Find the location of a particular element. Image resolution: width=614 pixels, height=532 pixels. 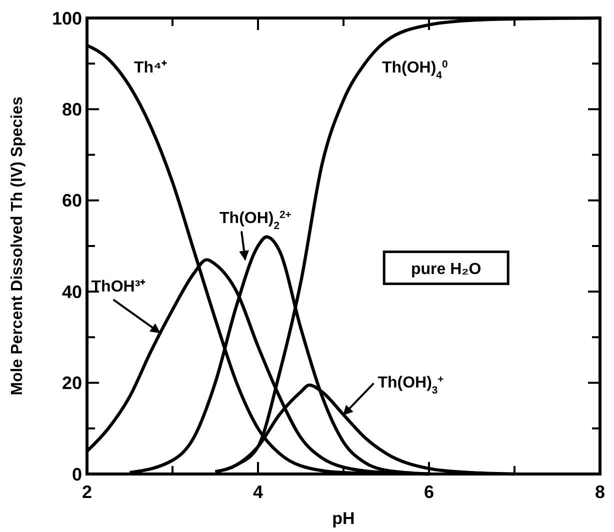

y-axis-title: Mole Percent Dissolved Th (IV) Species is located at coordinates (17, 246).